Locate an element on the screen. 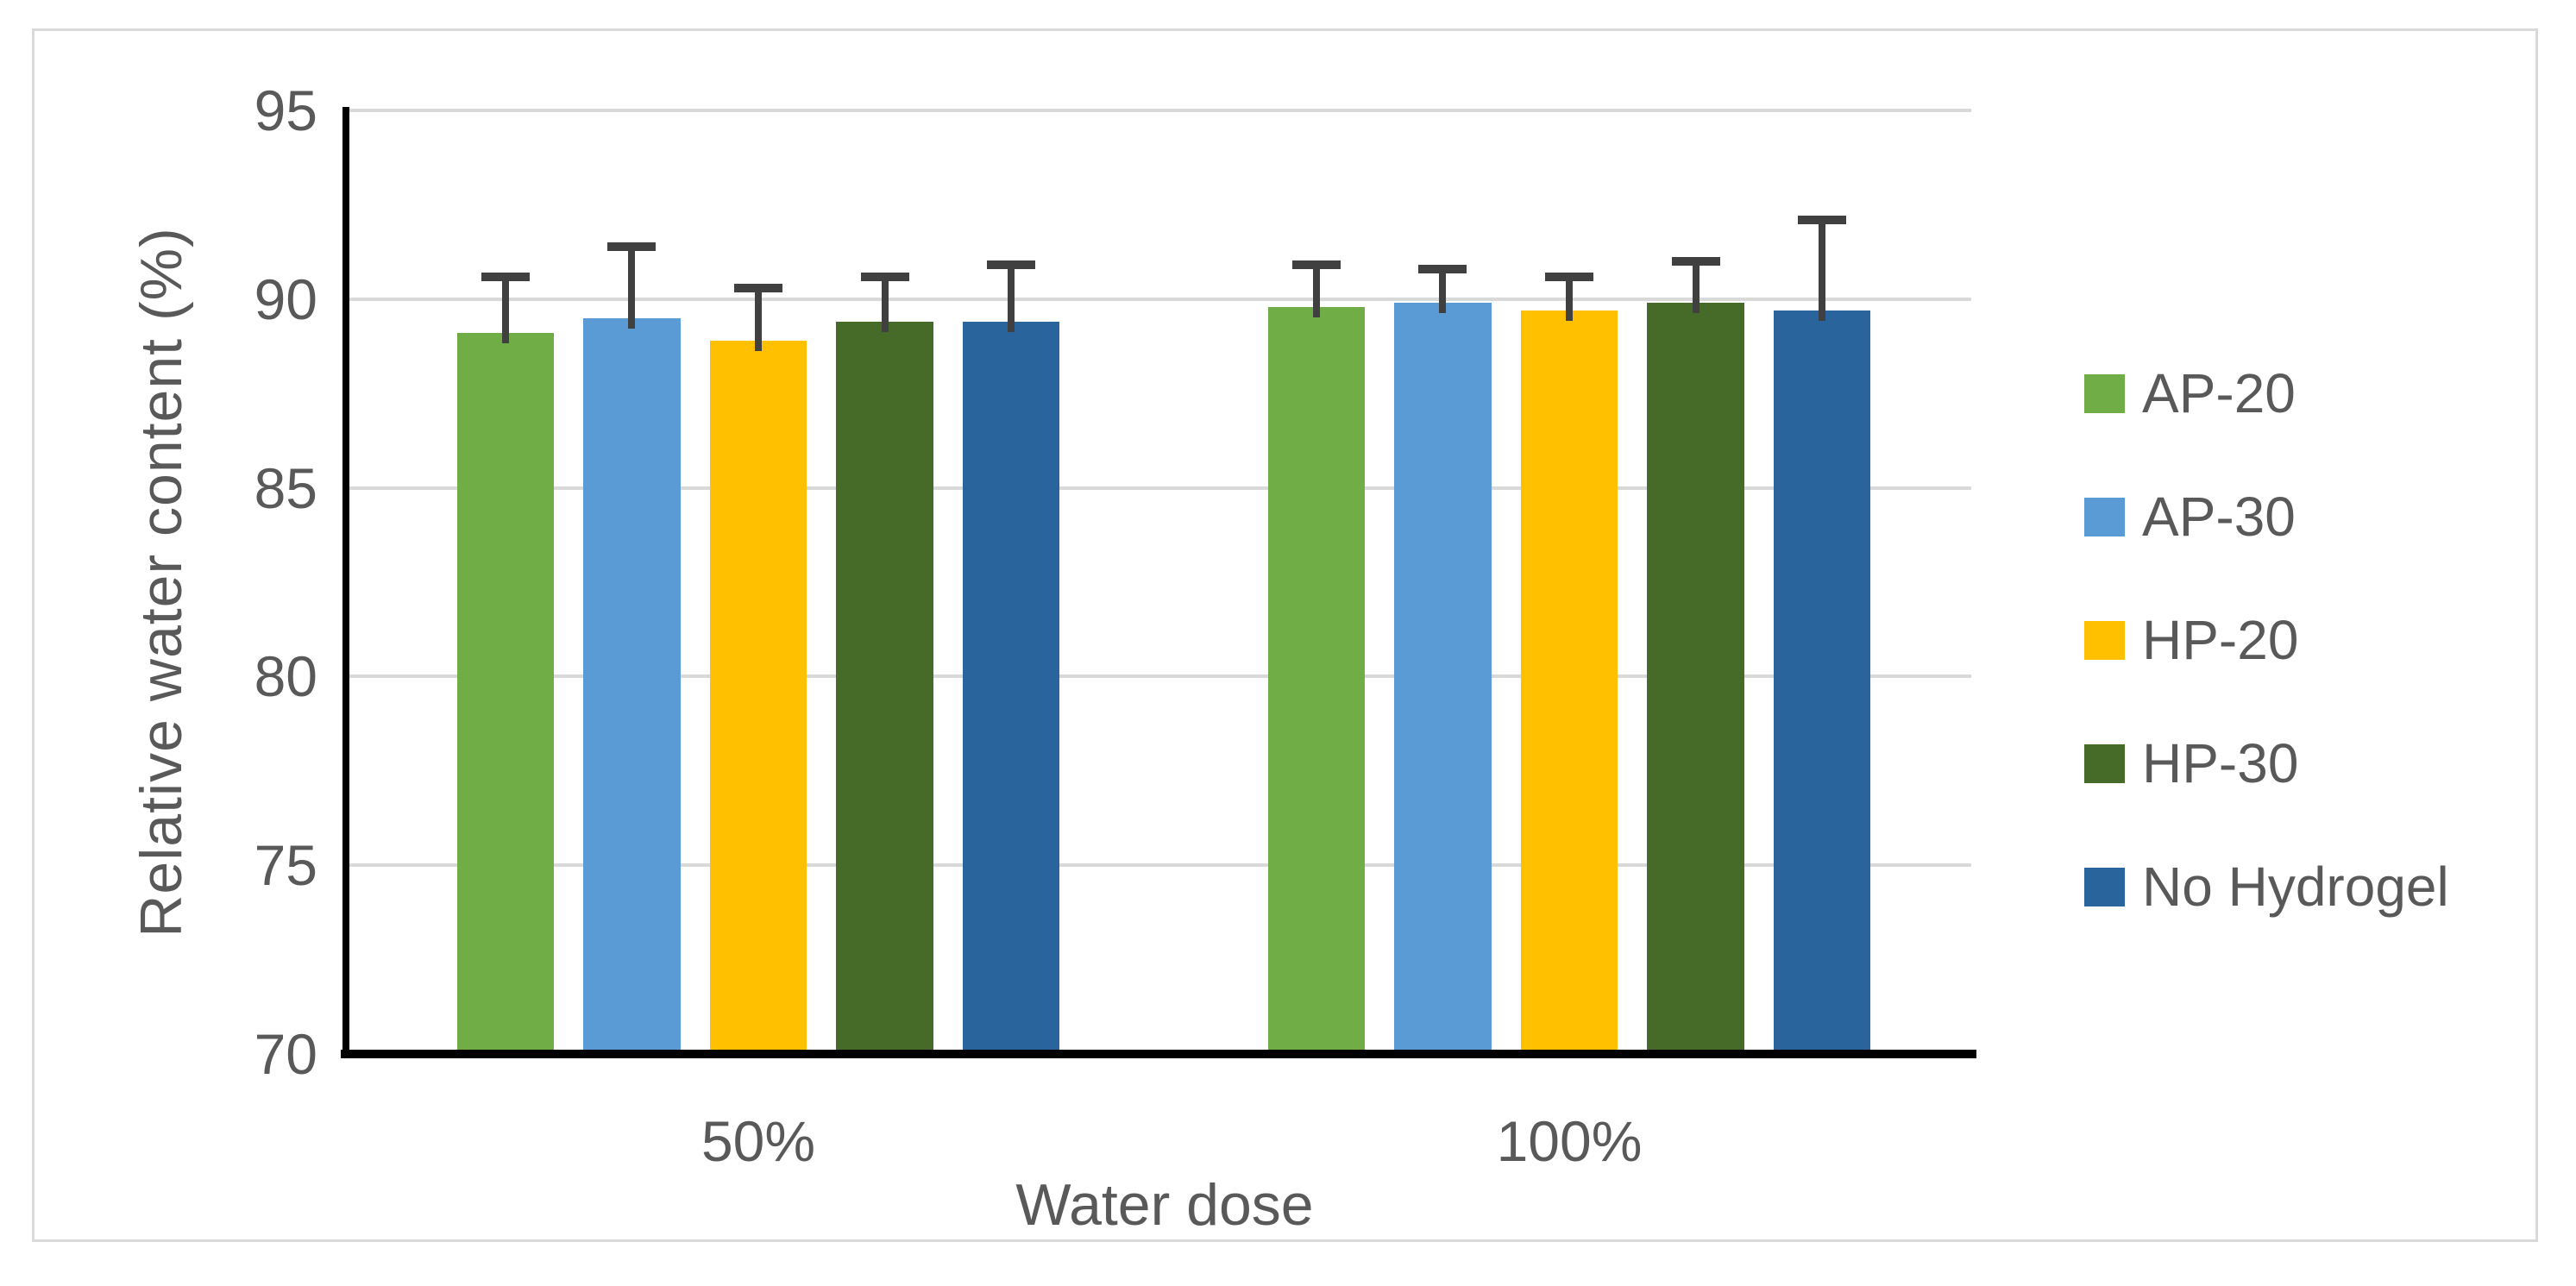  error-bar-stem-No Hydrogel-100% is located at coordinates (1822, 270).